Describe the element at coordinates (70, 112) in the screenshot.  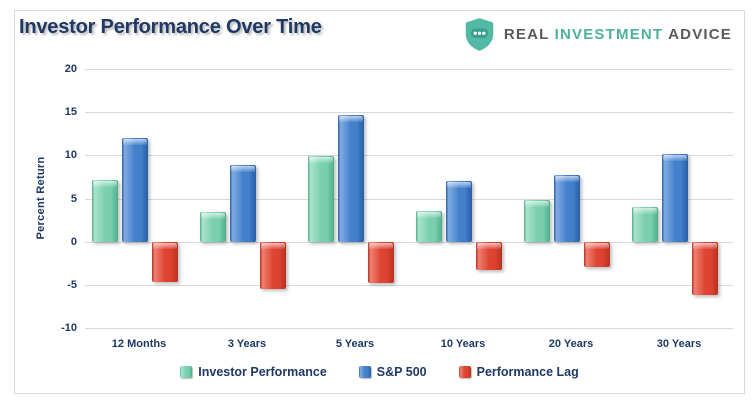
I see `y-tick-label-15: 15` at that location.